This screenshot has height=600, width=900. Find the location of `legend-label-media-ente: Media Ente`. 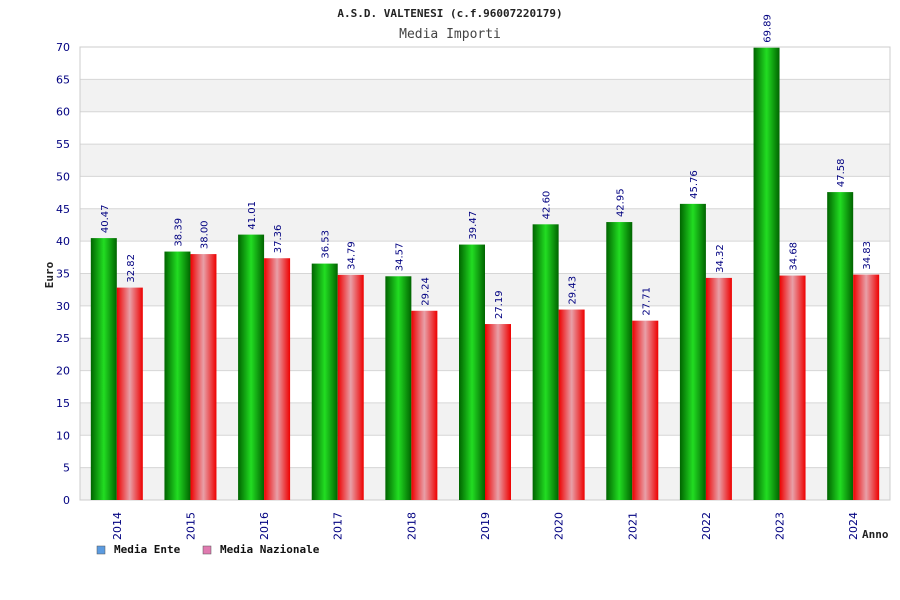

legend-label-media-ente: Media Ente is located at coordinates (147, 549).